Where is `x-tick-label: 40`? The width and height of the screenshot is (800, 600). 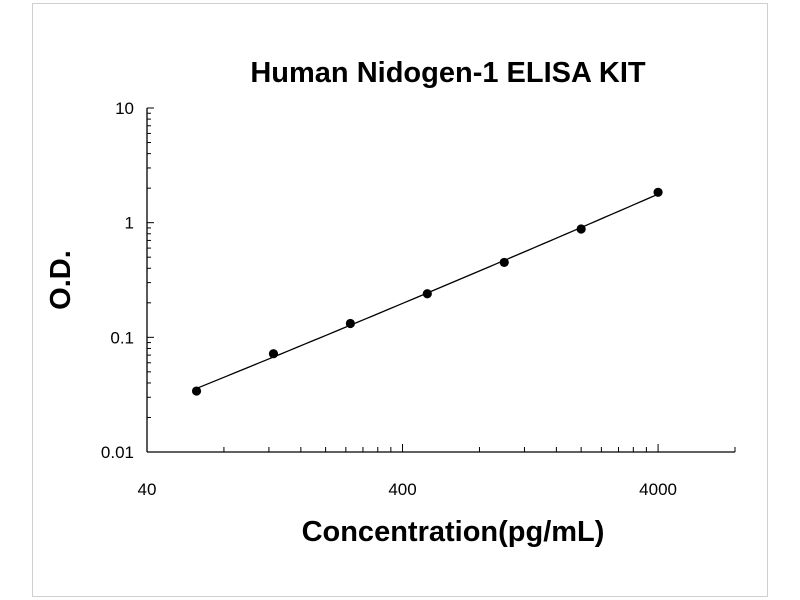
x-tick-label: 40 is located at coordinates (147, 489).